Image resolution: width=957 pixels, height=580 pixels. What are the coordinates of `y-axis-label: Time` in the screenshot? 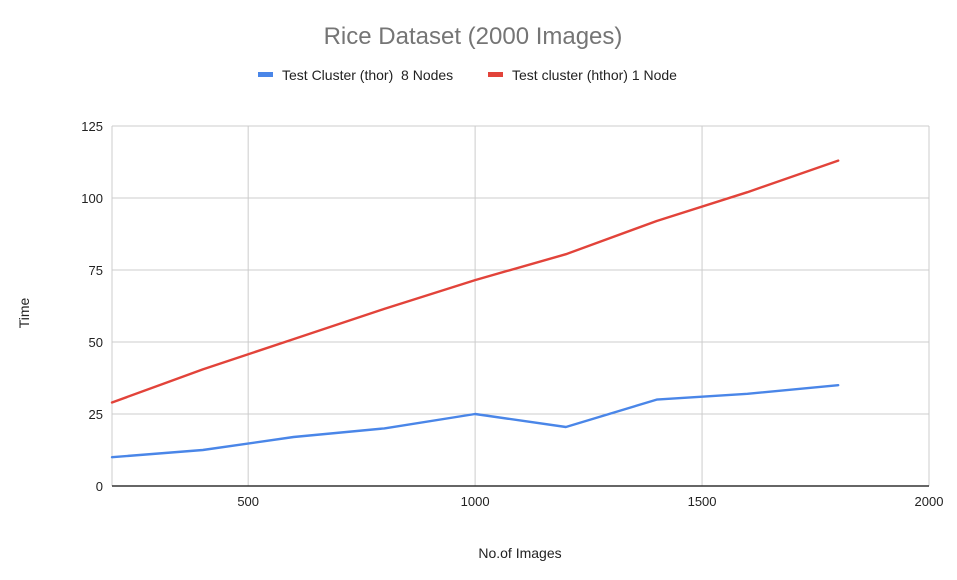 It's located at (24, 312).